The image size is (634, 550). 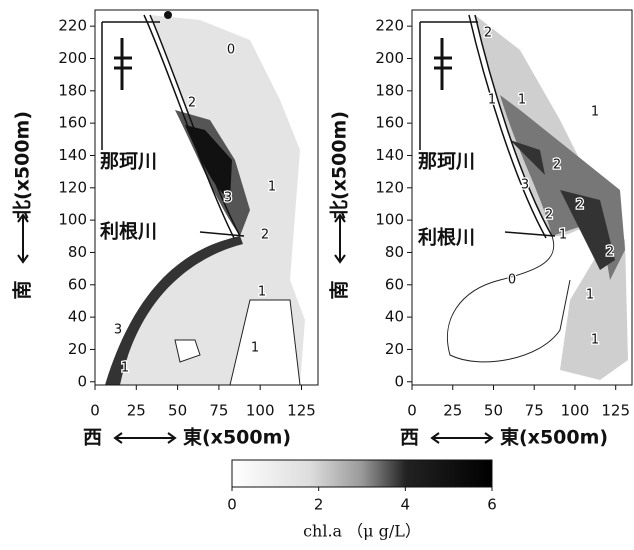 I want to click on colorbar-tick-label: 0, so click(x=232, y=505).